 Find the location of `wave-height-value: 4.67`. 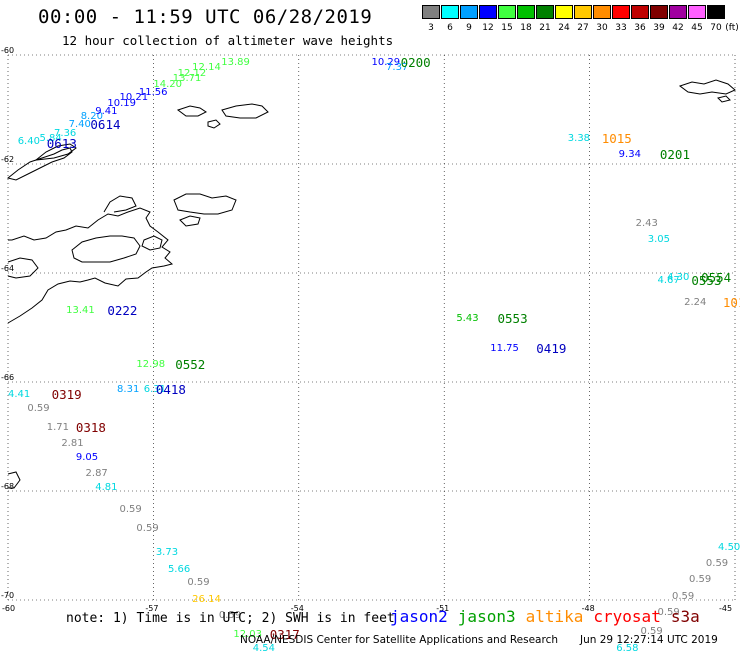

wave-height-value: 4.67 is located at coordinates (668, 280).